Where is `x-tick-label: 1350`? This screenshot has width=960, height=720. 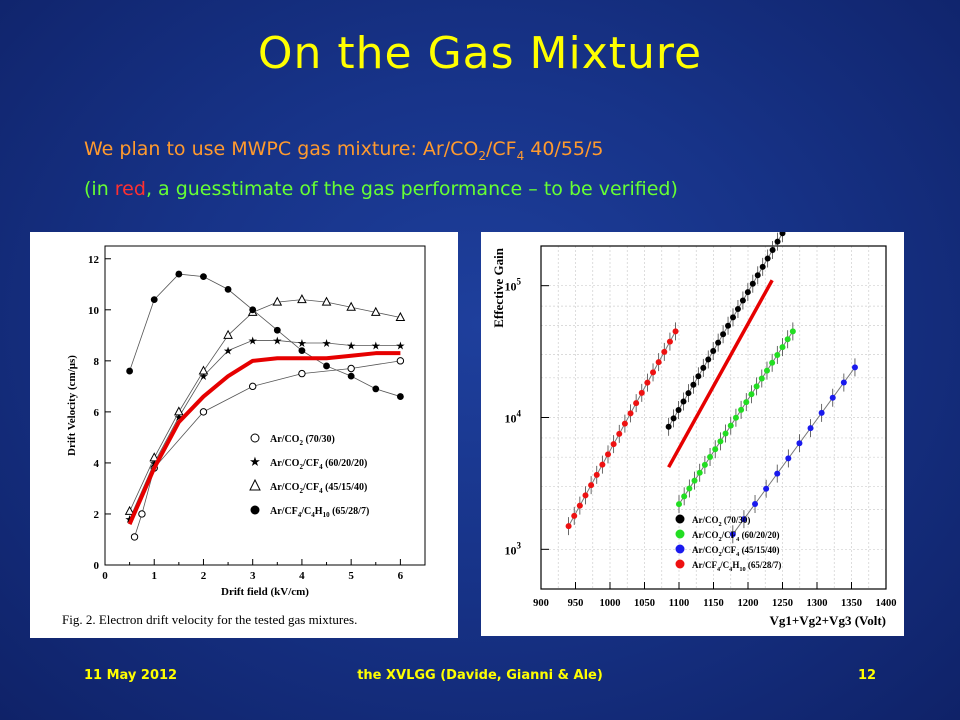 x-tick-label: 1350 is located at coordinates (851, 603).